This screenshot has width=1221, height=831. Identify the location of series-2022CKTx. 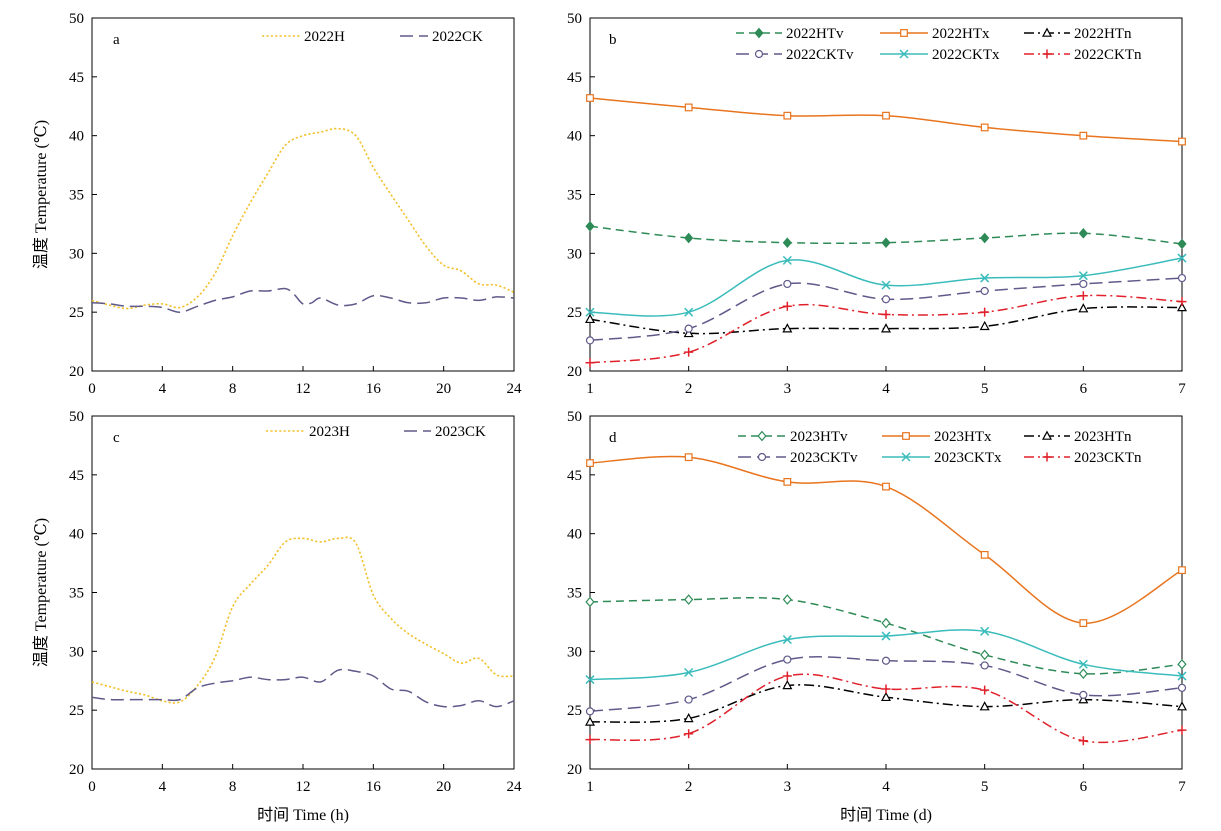
(886, 285).